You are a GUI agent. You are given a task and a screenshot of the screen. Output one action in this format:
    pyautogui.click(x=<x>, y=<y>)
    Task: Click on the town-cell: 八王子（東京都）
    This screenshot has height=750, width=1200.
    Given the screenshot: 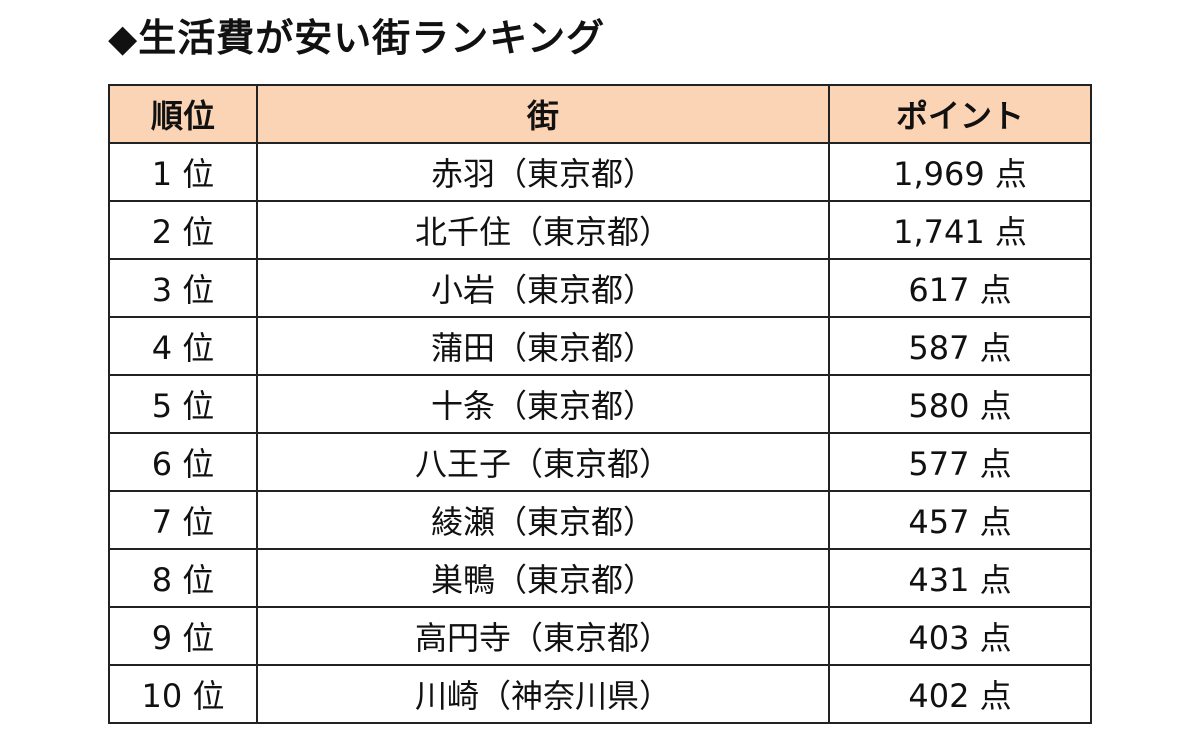 What is the action you would take?
    pyautogui.click(x=543, y=462)
    